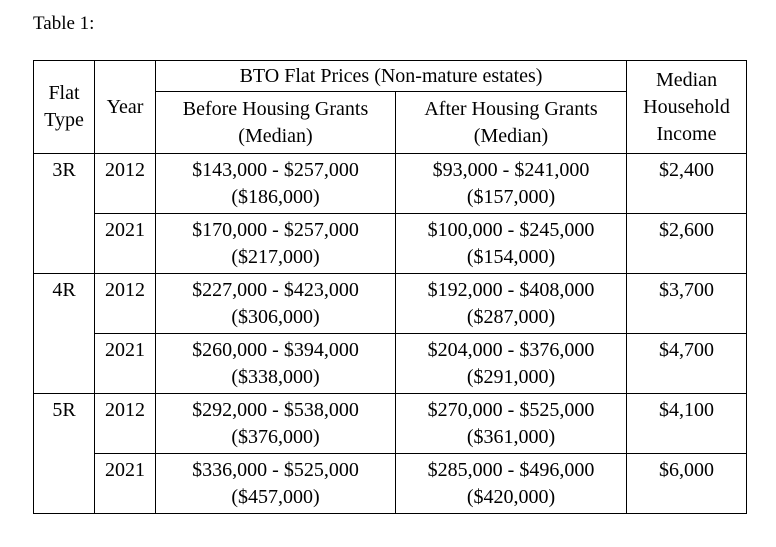 The width and height of the screenshot is (776, 547). Describe the element at coordinates (511, 170) in the screenshot. I see `price-range: $93,000 - $241,000` at that location.